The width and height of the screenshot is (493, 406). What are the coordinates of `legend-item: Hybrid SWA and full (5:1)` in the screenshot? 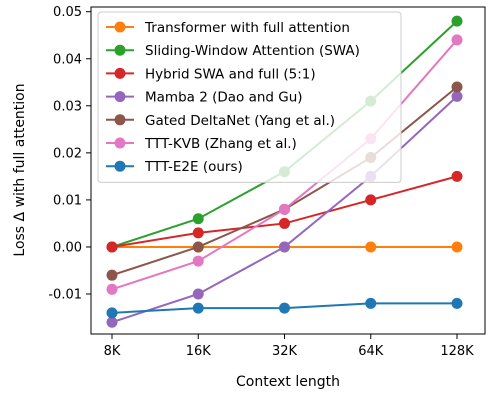 It's located at (211, 74).